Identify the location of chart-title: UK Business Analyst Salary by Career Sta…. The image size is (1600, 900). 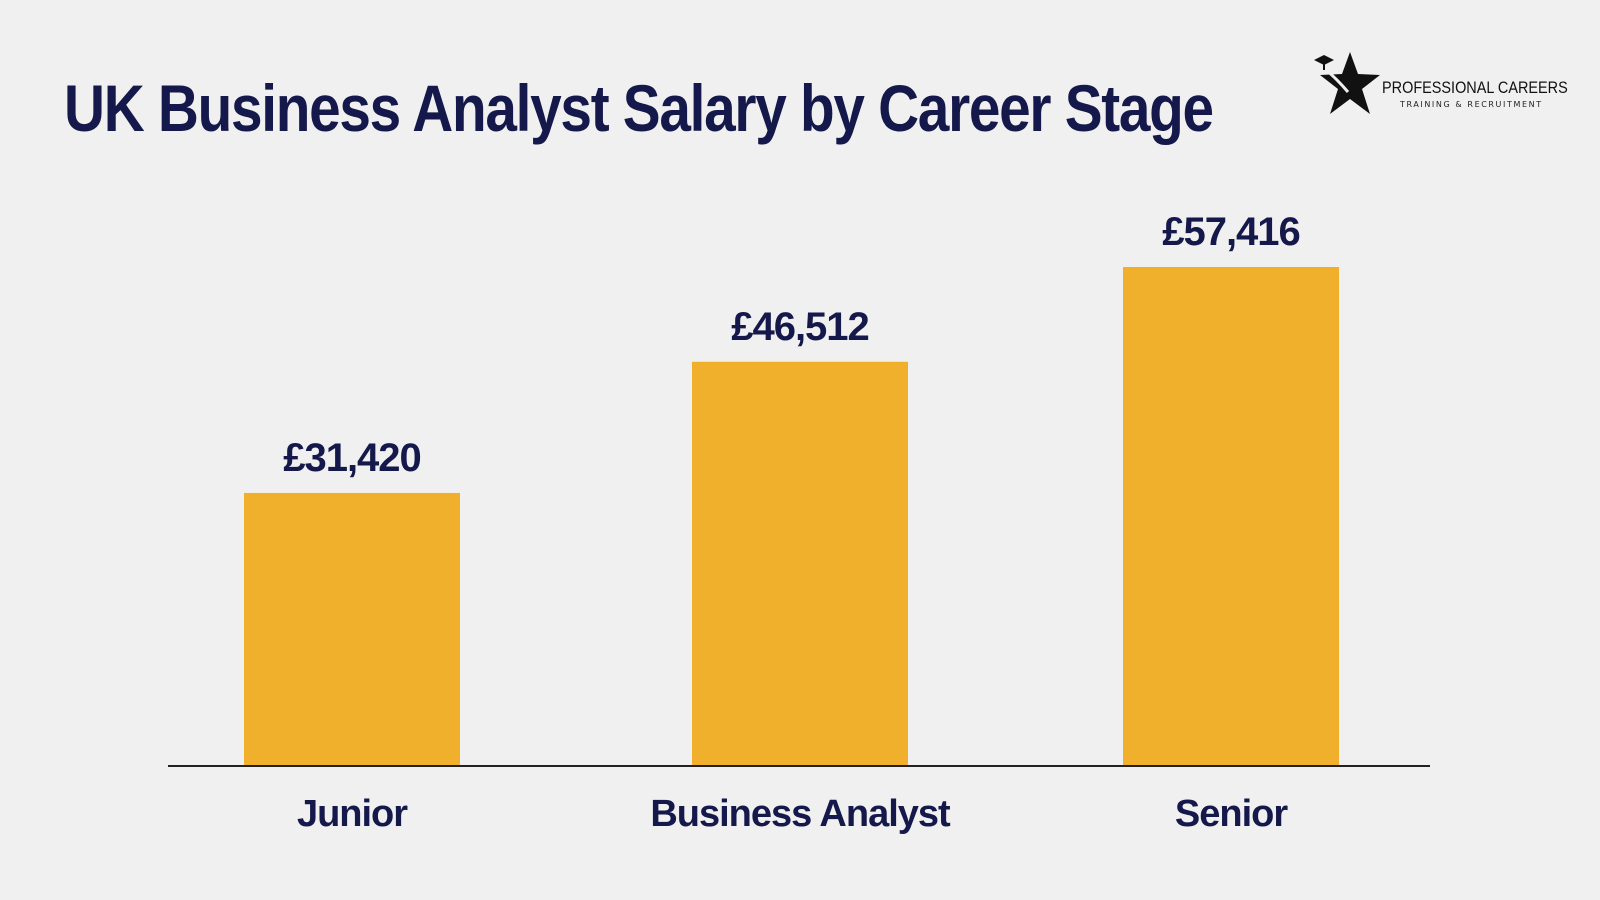
(639, 108).